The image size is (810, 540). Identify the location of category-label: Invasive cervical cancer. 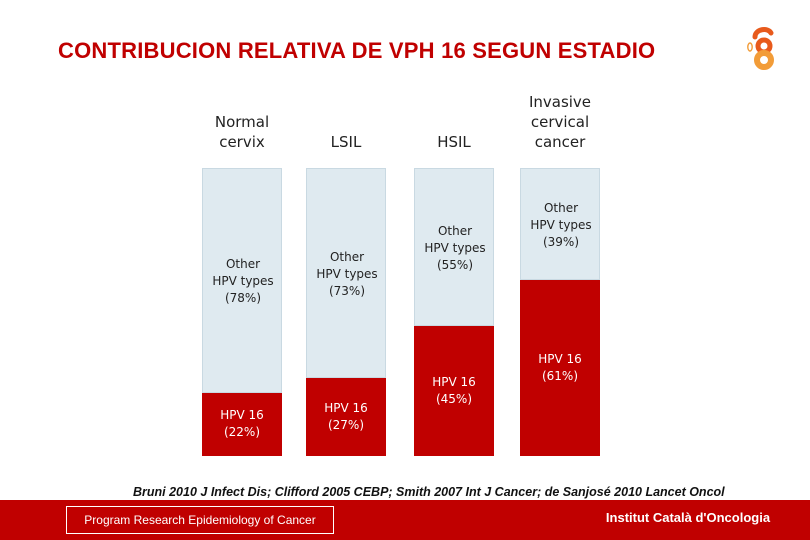
(560, 122).